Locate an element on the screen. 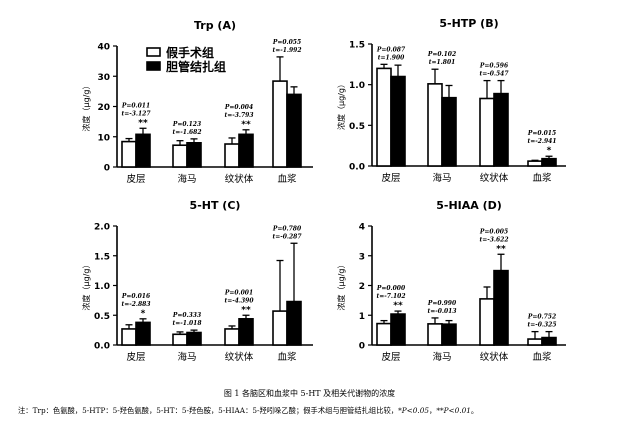 The width and height of the screenshot is (619, 428). annotation-t: t=-0.287 is located at coordinates (287, 236).